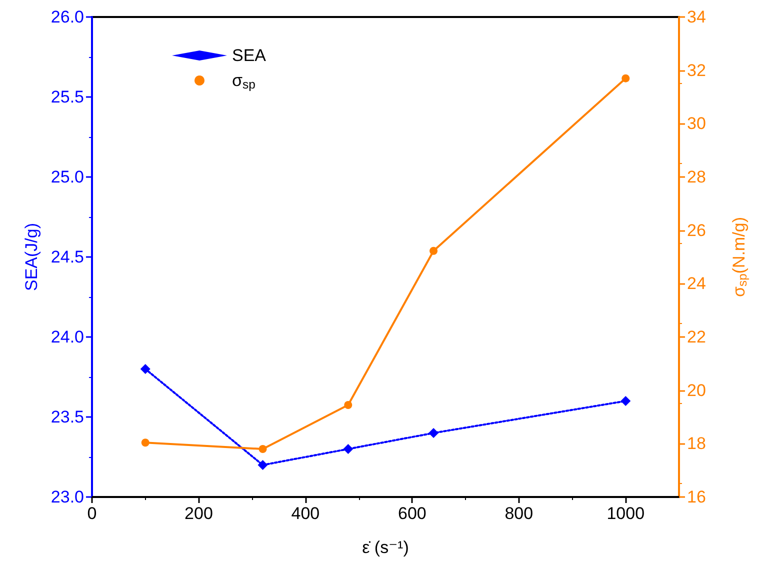 Image resolution: width=769 pixels, height=585 pixels. Describe the element at coordinates (519, 513) in the screenshot. I see `x-tick-label: 800` at that location.